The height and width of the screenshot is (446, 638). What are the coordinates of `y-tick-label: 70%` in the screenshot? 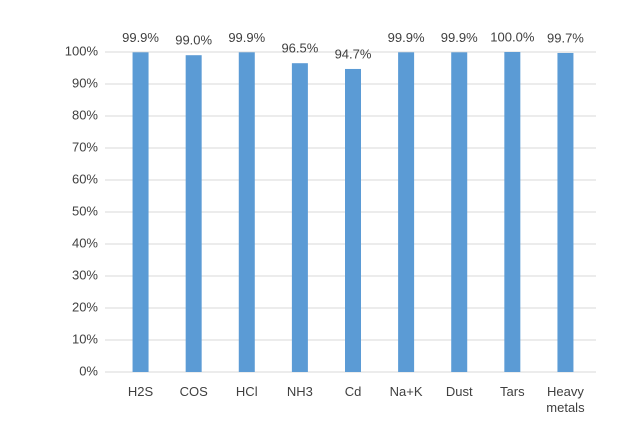 It's located at (85, 146).